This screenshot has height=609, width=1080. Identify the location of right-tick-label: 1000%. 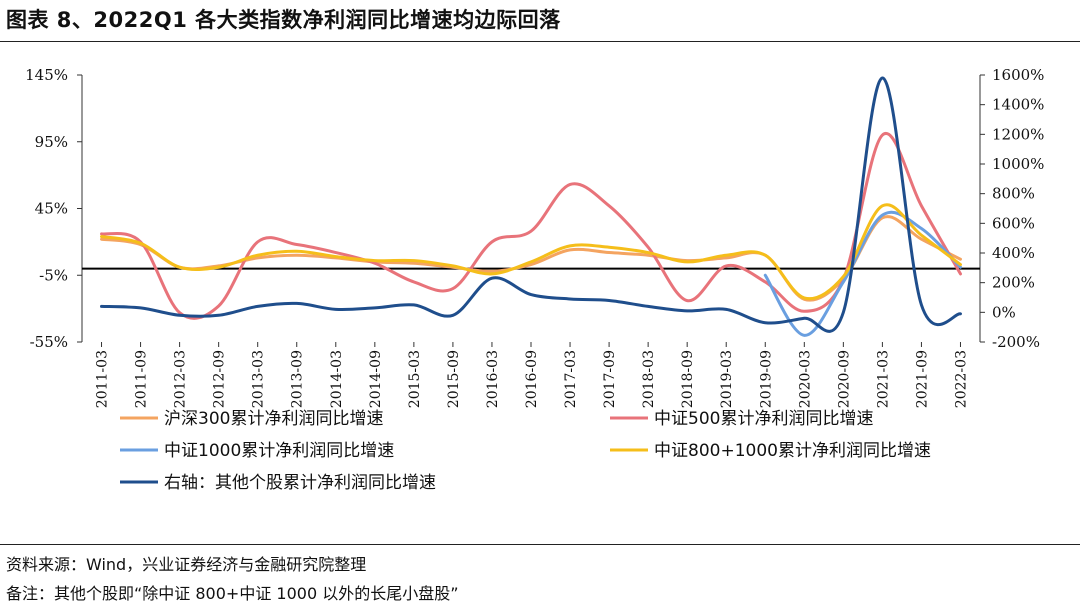
(1018, 164).